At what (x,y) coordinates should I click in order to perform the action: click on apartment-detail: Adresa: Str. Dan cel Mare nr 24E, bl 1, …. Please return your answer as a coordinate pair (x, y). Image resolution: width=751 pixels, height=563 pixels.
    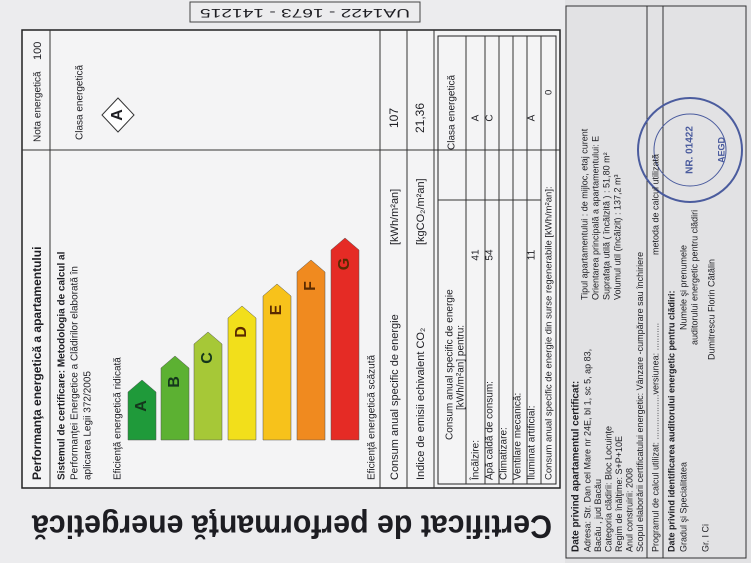
    Looking at the image, I should click on (587, 450).